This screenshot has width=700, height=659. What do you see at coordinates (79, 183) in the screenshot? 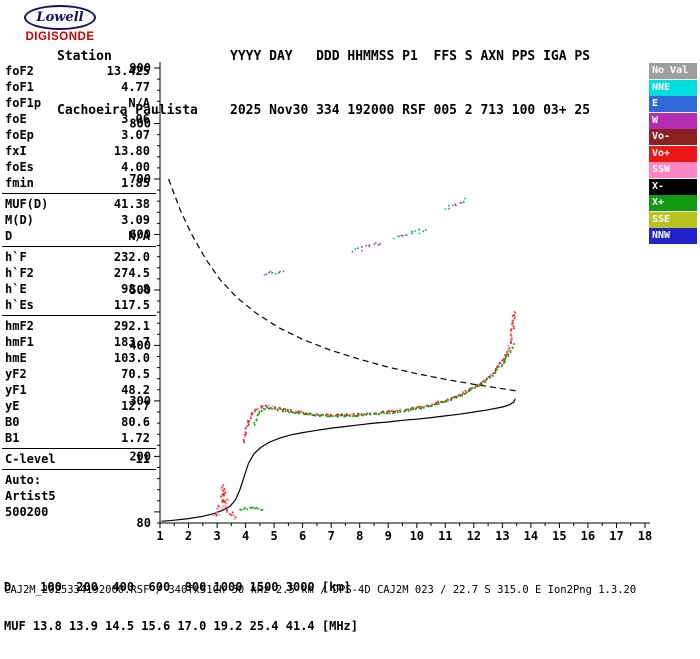
I see `param-row: fmin 1.85` at bounding box center [79, 183].